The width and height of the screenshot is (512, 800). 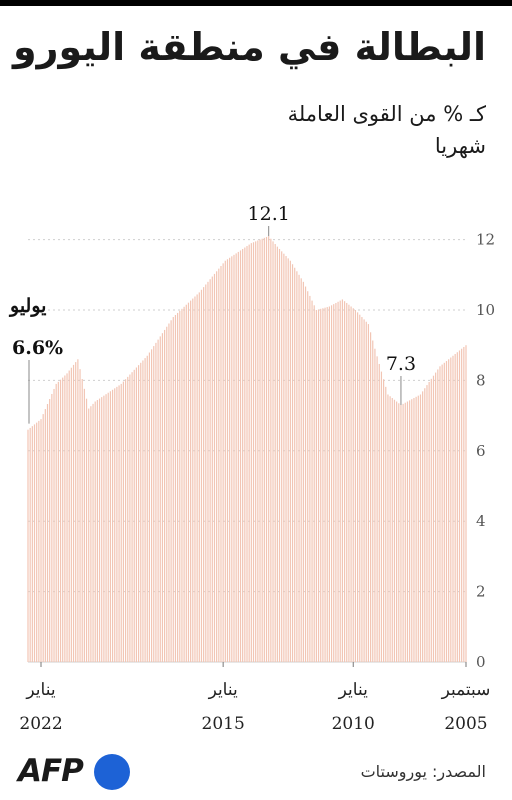 I want to click on afp-logo-text: AFP, so click(x=51, y=771).